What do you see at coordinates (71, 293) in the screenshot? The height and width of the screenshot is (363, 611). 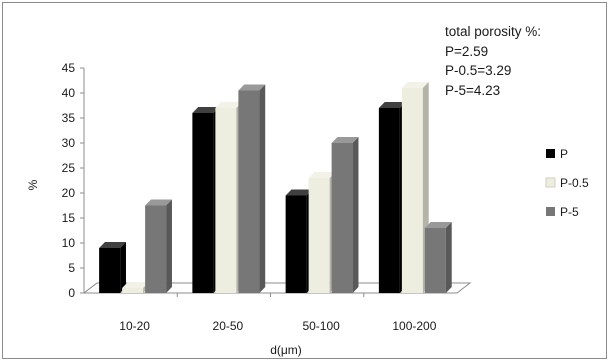 I see `y-tick-label-0: 0` at bounding box center [71, 293].